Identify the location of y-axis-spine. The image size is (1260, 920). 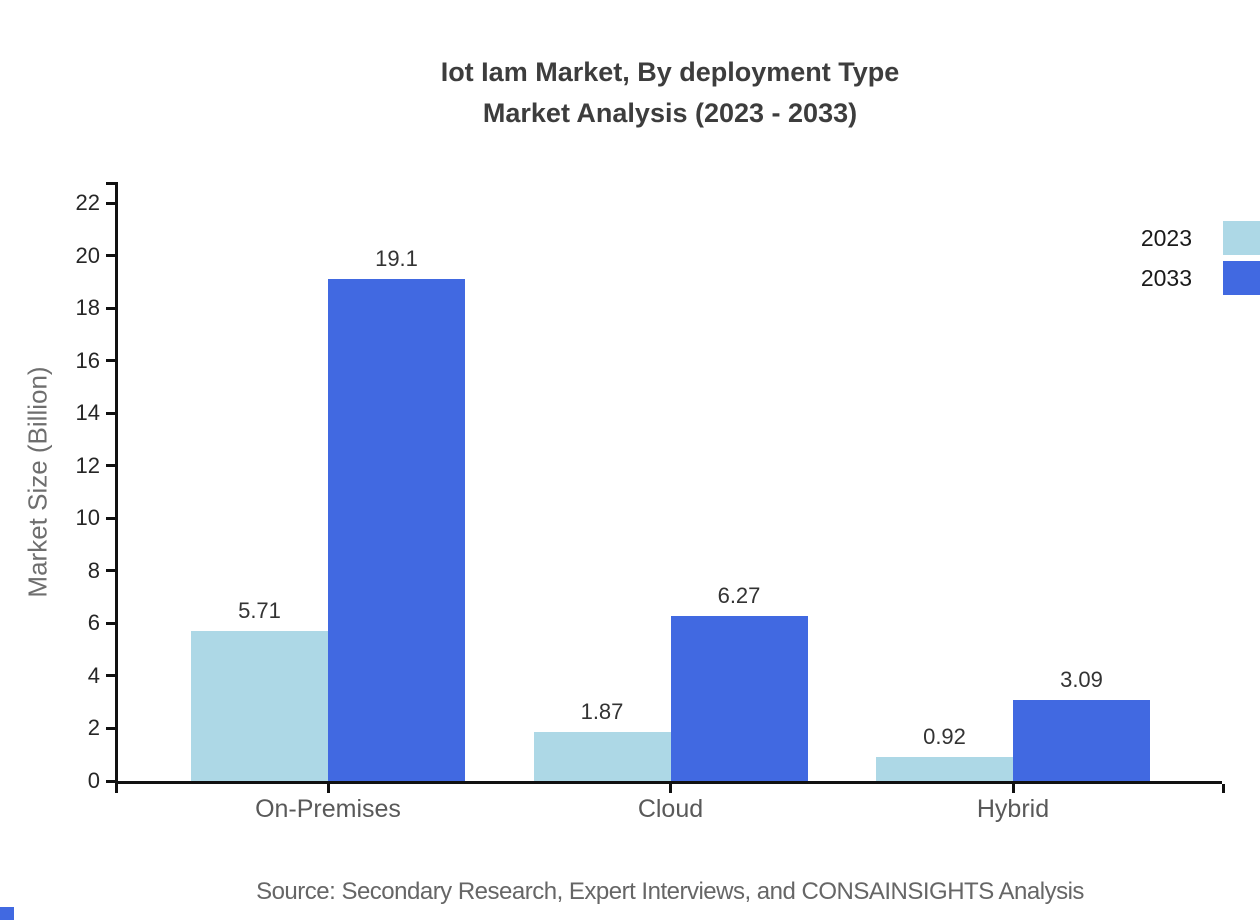
(116, 483).